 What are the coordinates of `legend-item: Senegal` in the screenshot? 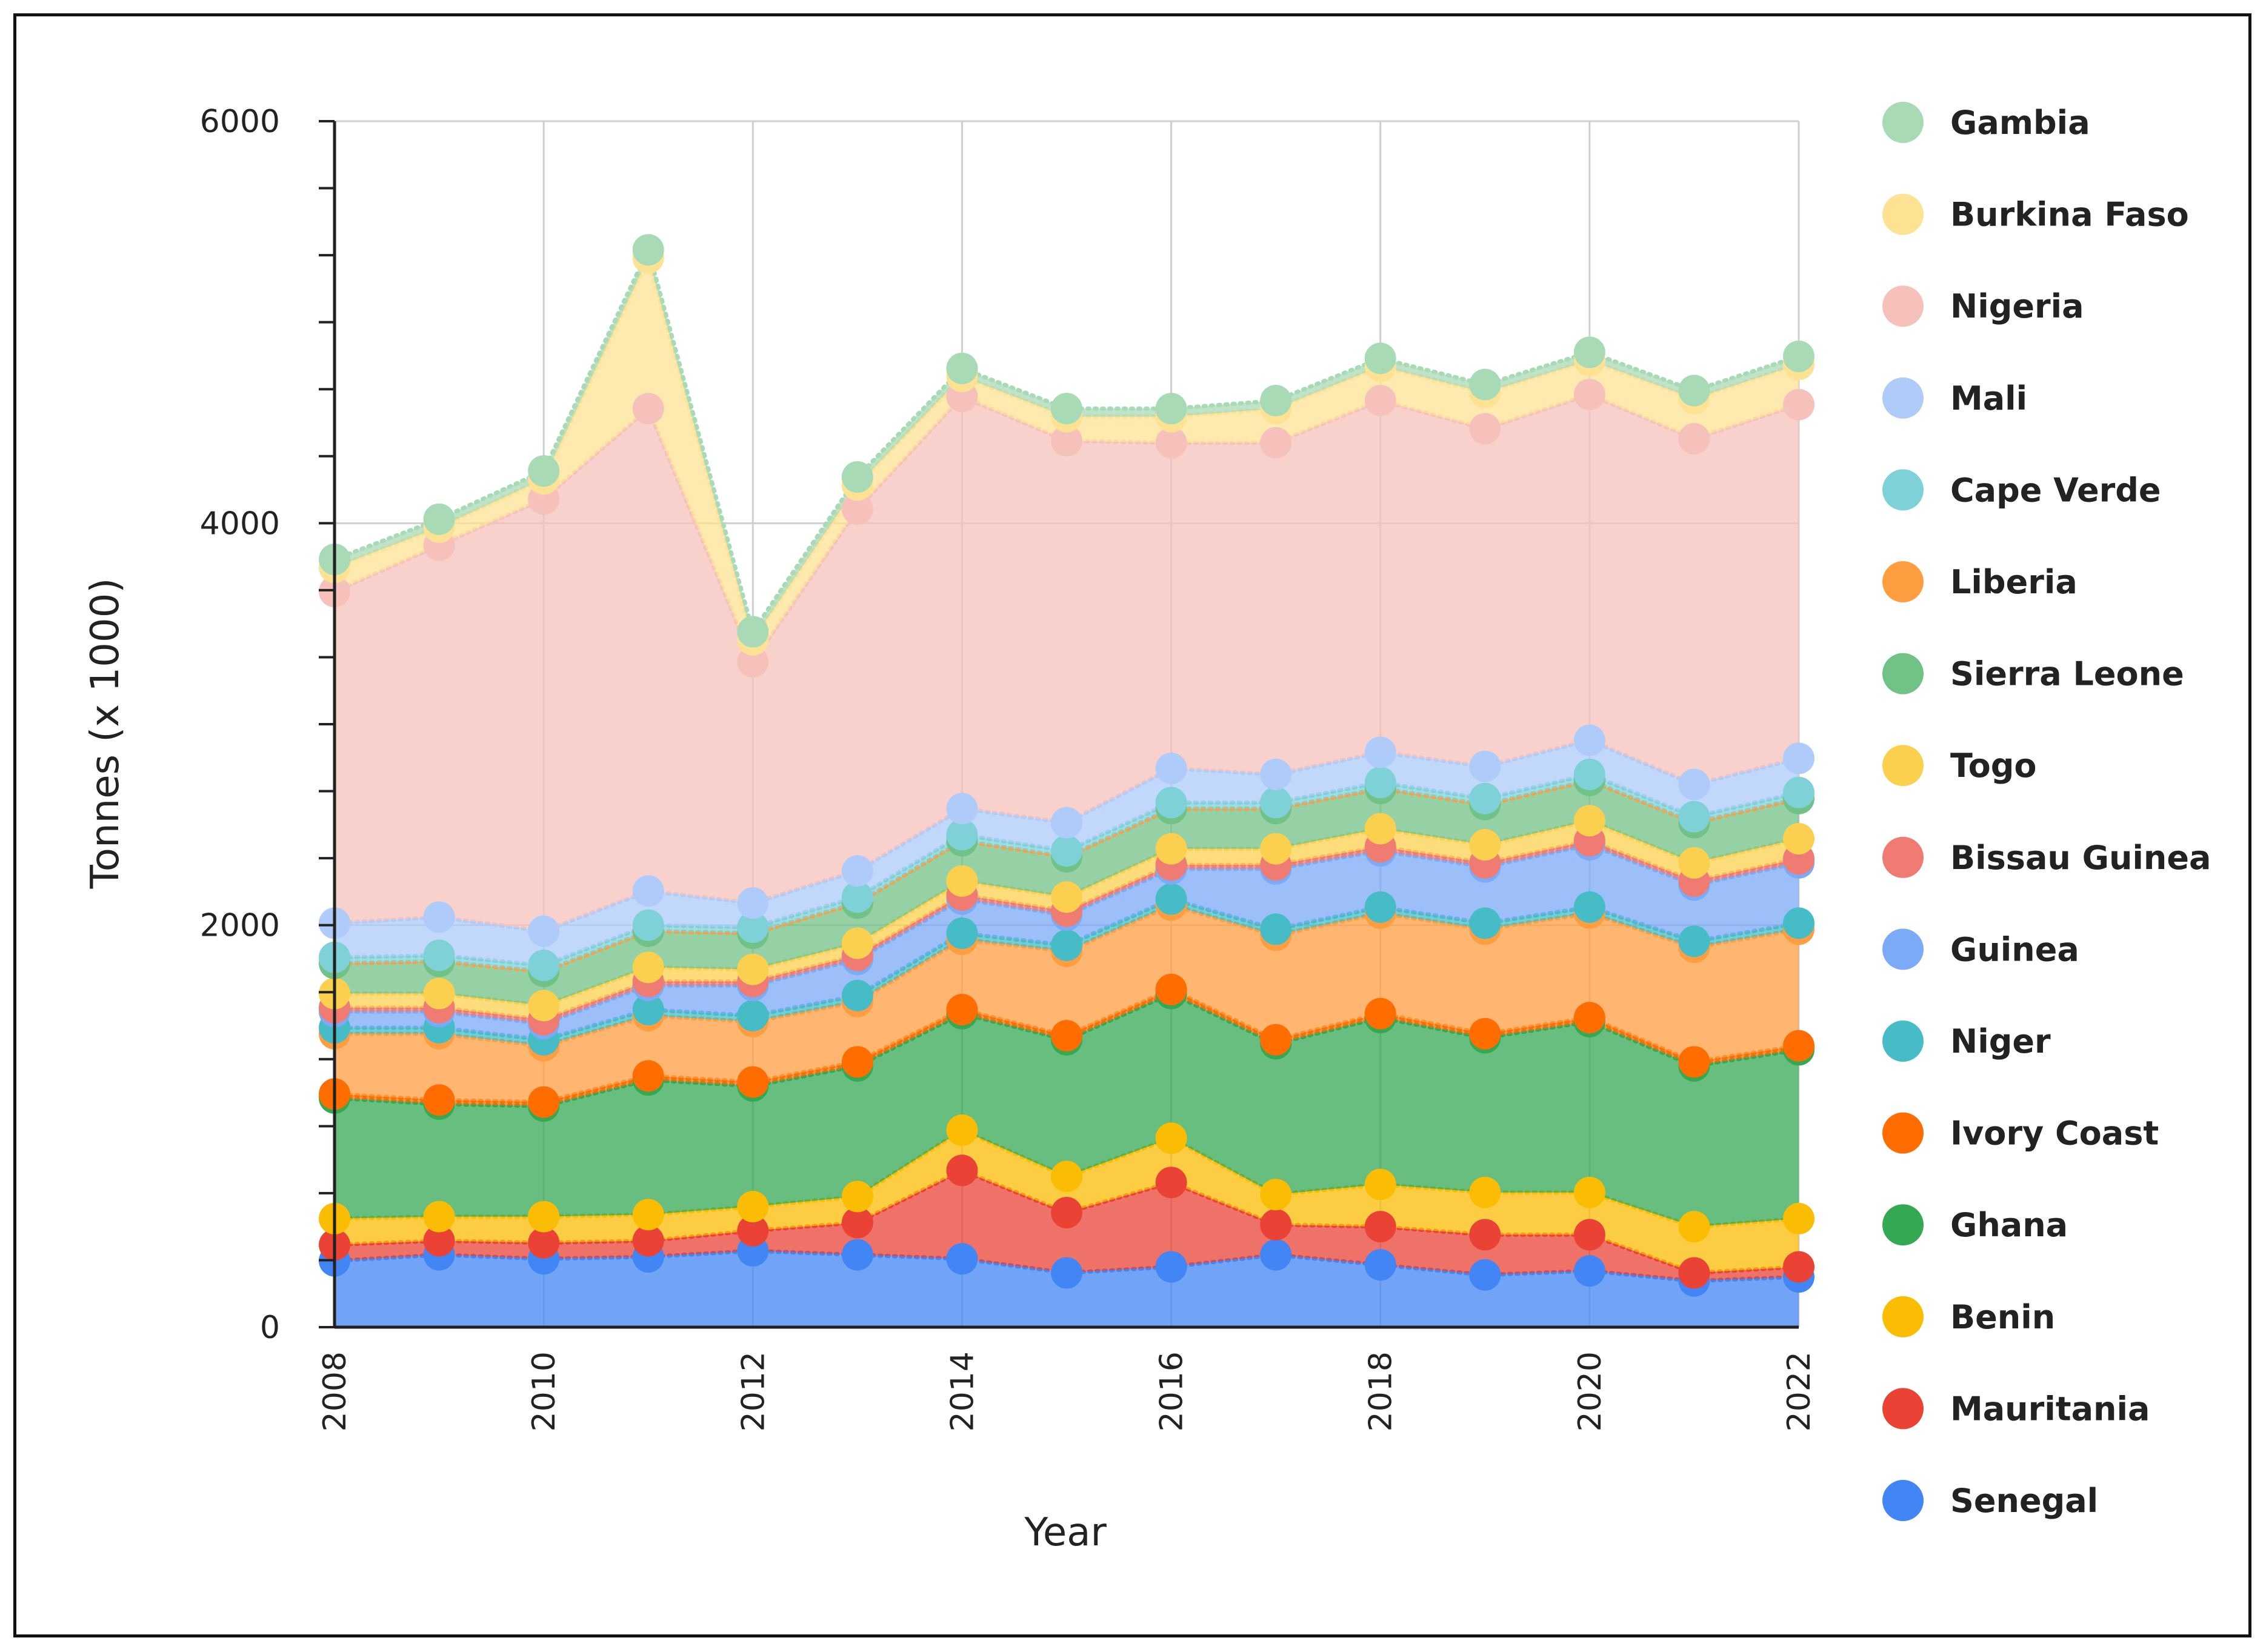 It's located at (1990, 1500).